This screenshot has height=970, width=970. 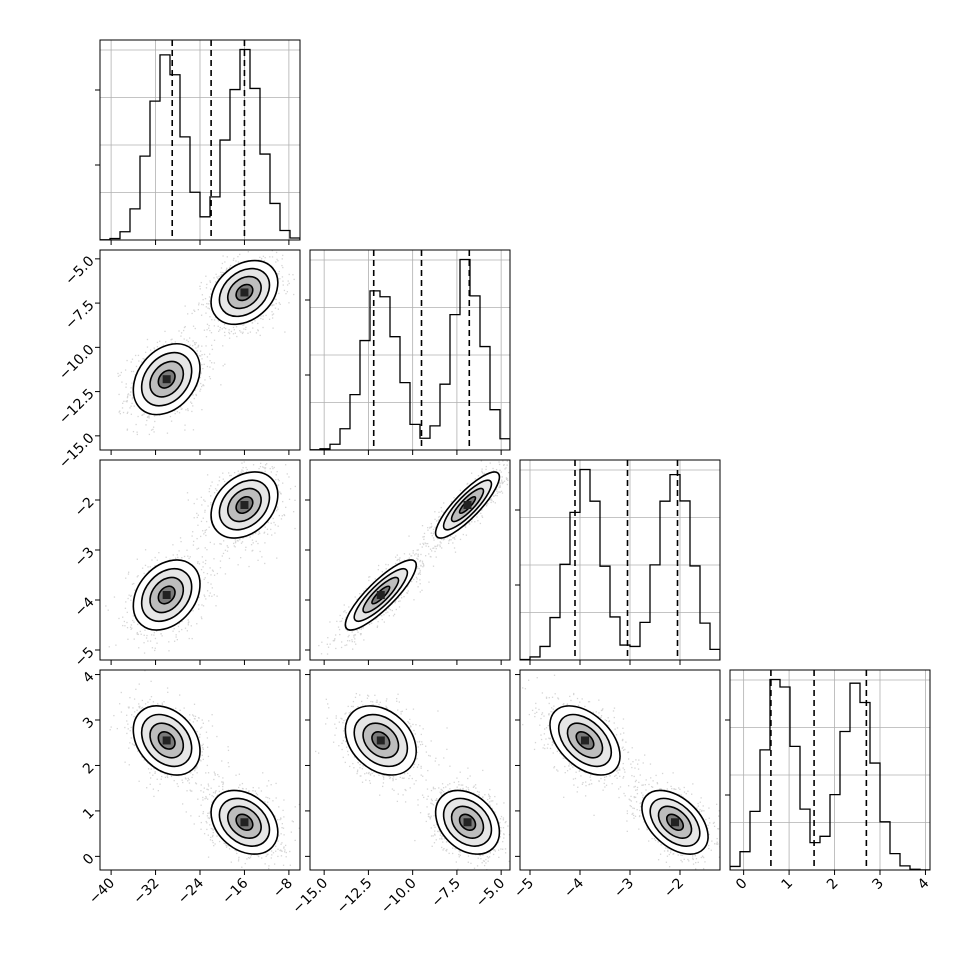 What do you see at coordinates (85, 657) in the screenshot?
I see `y-tick-label: −5` at bounding box center [85, 657].